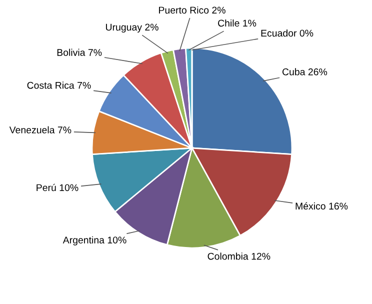  What do you see at coordinates (59, 85) in the screenshot?
I see `slice-label: Costa Rica 7%` at bounding box center [59, 85].